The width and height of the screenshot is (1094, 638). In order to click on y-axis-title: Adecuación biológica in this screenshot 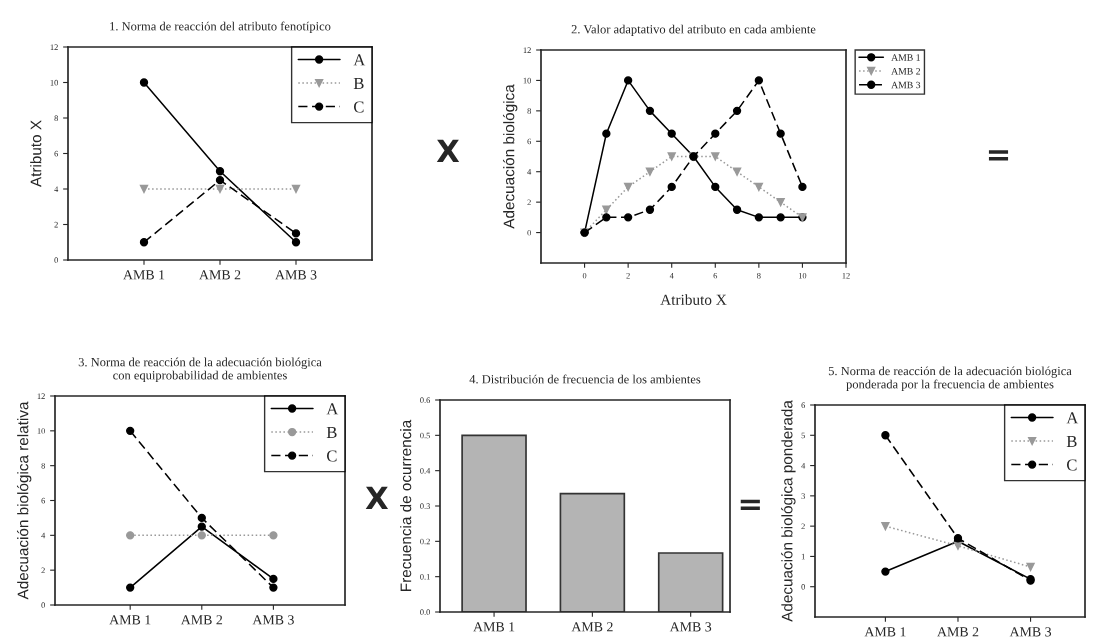, I will do `click(510, 156)`.